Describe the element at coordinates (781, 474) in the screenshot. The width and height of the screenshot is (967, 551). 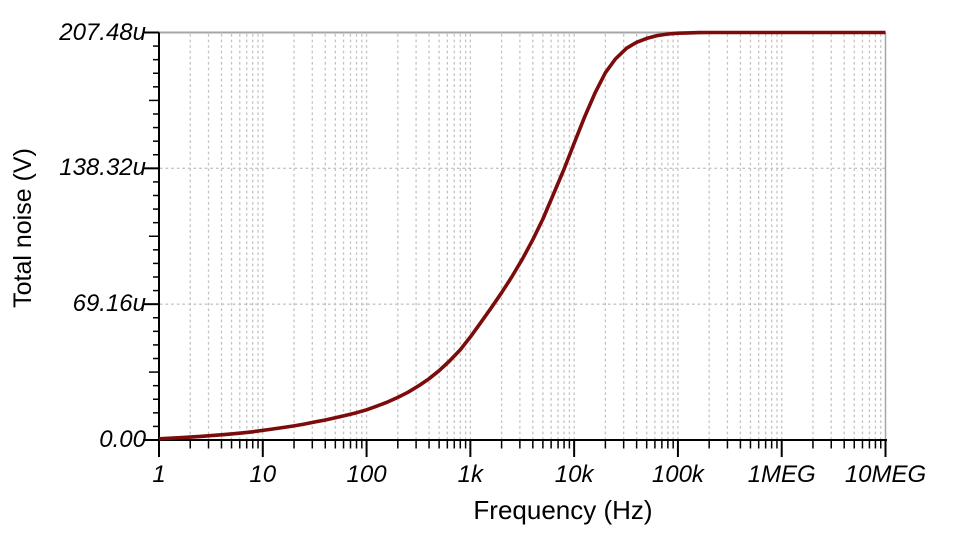
I see `x-tick-label: 1MEG` at that location.